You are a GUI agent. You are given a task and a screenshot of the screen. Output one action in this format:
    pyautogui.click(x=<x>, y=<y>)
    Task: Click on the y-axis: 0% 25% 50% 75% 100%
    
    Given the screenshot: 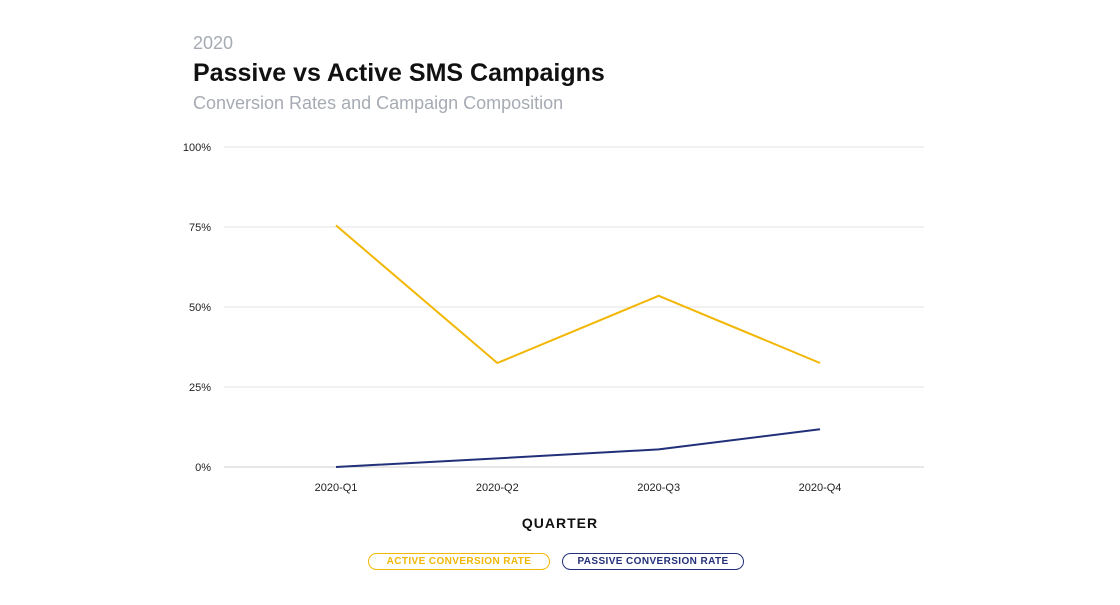 What is the action you would take?
    pyautogui.click(x=197, y=308)
    